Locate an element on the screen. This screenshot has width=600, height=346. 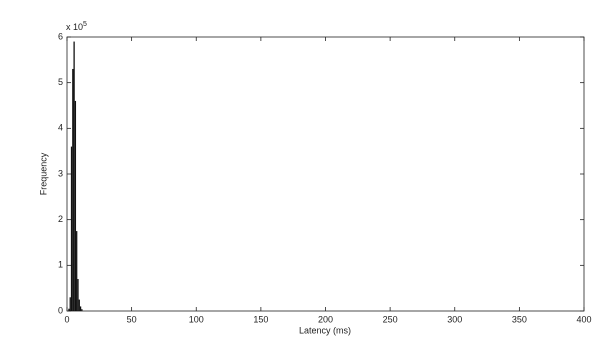
y-tick-label: 4 is located at coordinates (60, 128).